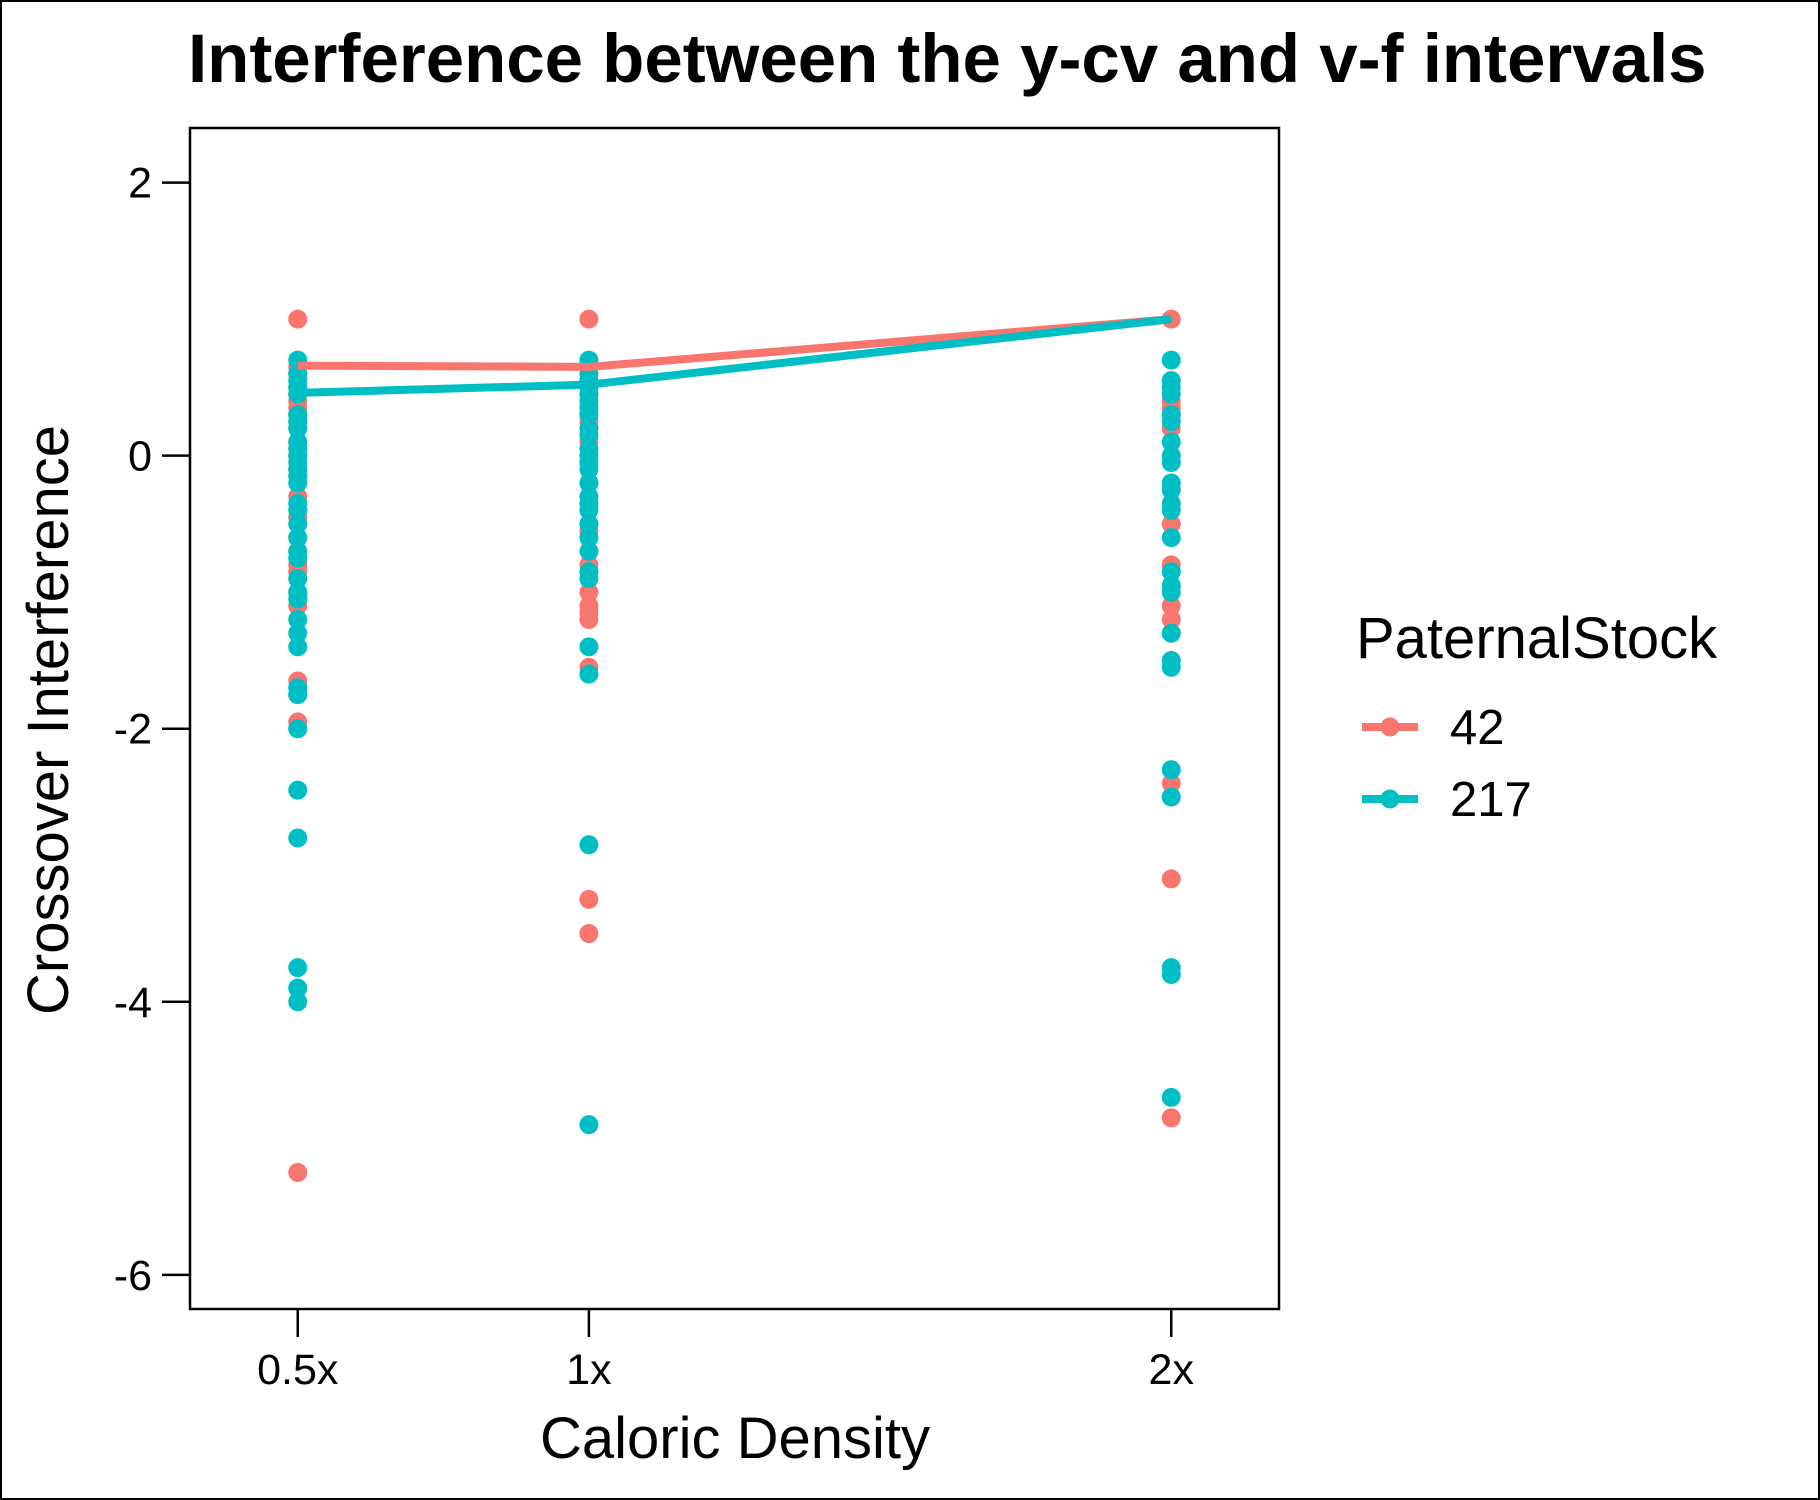 The width and height of the screenshot is (1820, 1500). I want to click on legend-label: 217, so click(1491, 800).